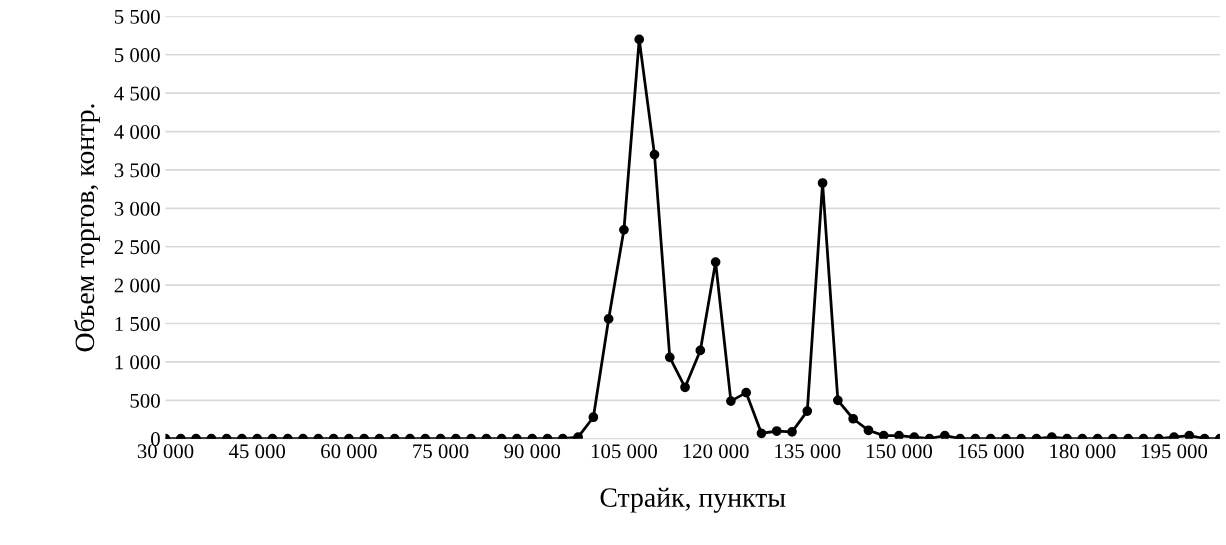 The height and width of the screenshot is (545, 1226). What do you see at coordinates (145, 400) in the screenshot?
I see `y-tick-label: 500` at bounding box center [145, 400].